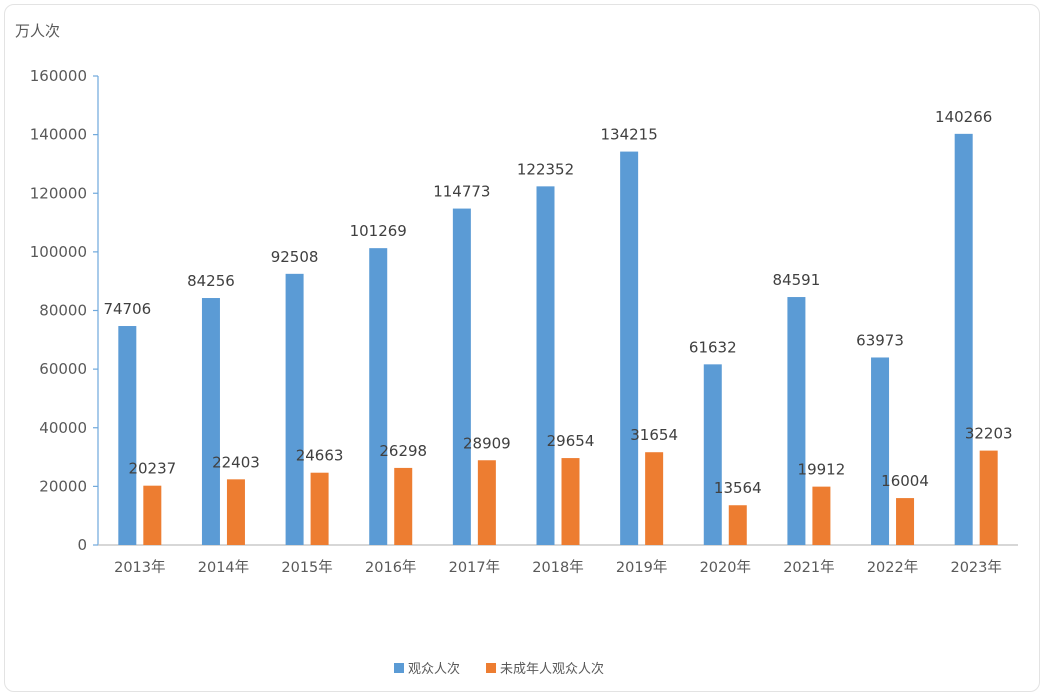  Describe the element at coordinates (738, 488) in the screenshot. I see `data-label: 13564` at that location.